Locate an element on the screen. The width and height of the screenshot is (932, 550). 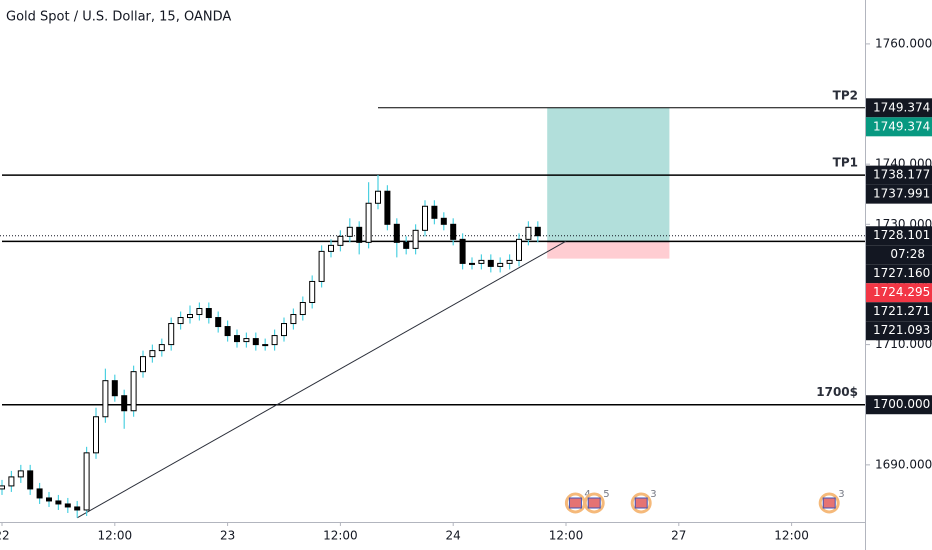
event-count: 4 is located at coordinates (587, 494).